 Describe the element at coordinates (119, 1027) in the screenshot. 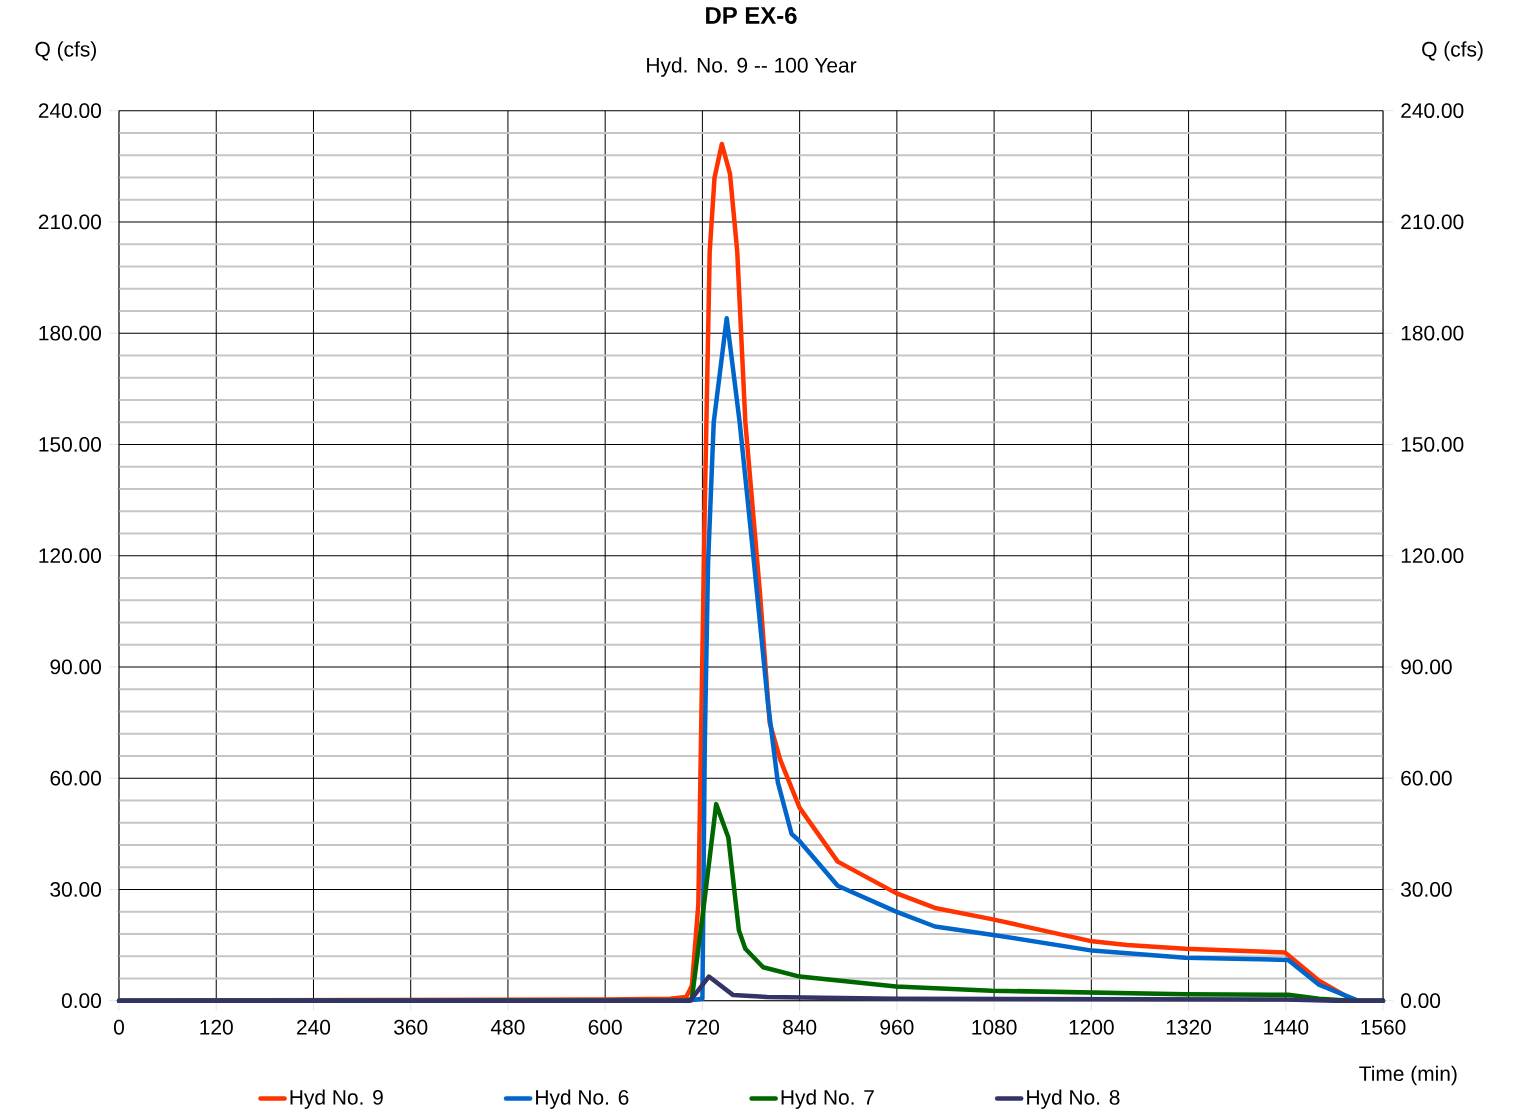

I see `x-tick-label: 0` at that location.